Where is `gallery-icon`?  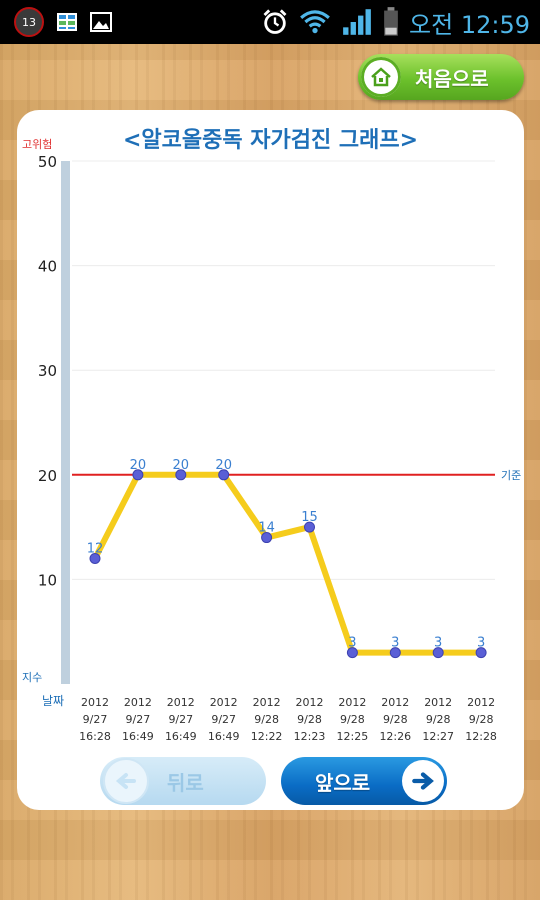
gallery-icon is located at coordinates (101, 22).